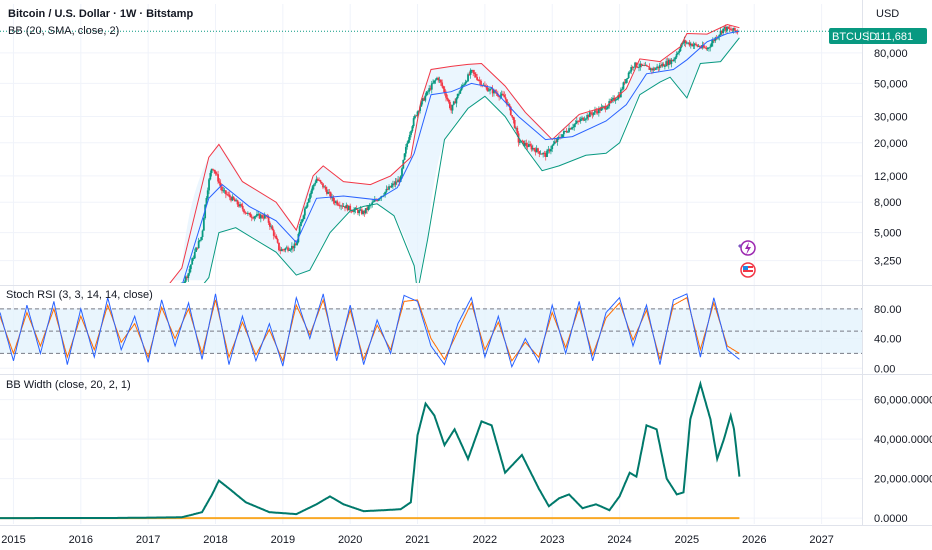 The height and width of the screenshot is (550, 932). Describe the element at coordinates (283, 540) in the screenshot. I see `x-tick-label: 2019` at that location.